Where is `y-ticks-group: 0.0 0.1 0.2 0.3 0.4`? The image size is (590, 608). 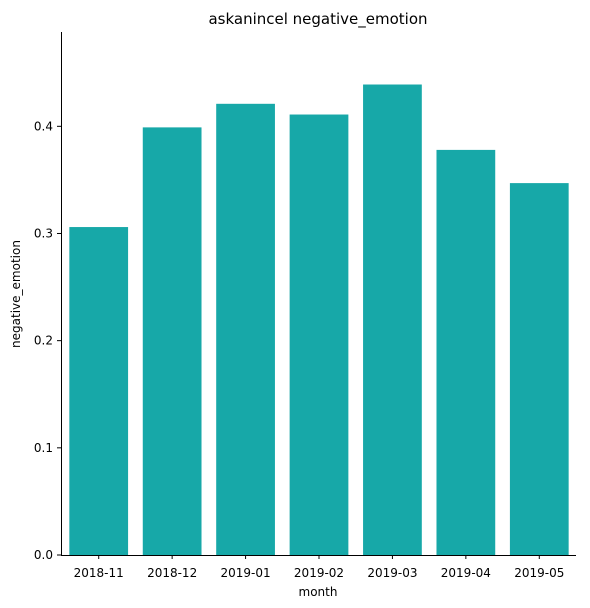 y-ticks-group: 0.0 0.1 0.2 0.3 0.4 is located at coordinates (48, 340).